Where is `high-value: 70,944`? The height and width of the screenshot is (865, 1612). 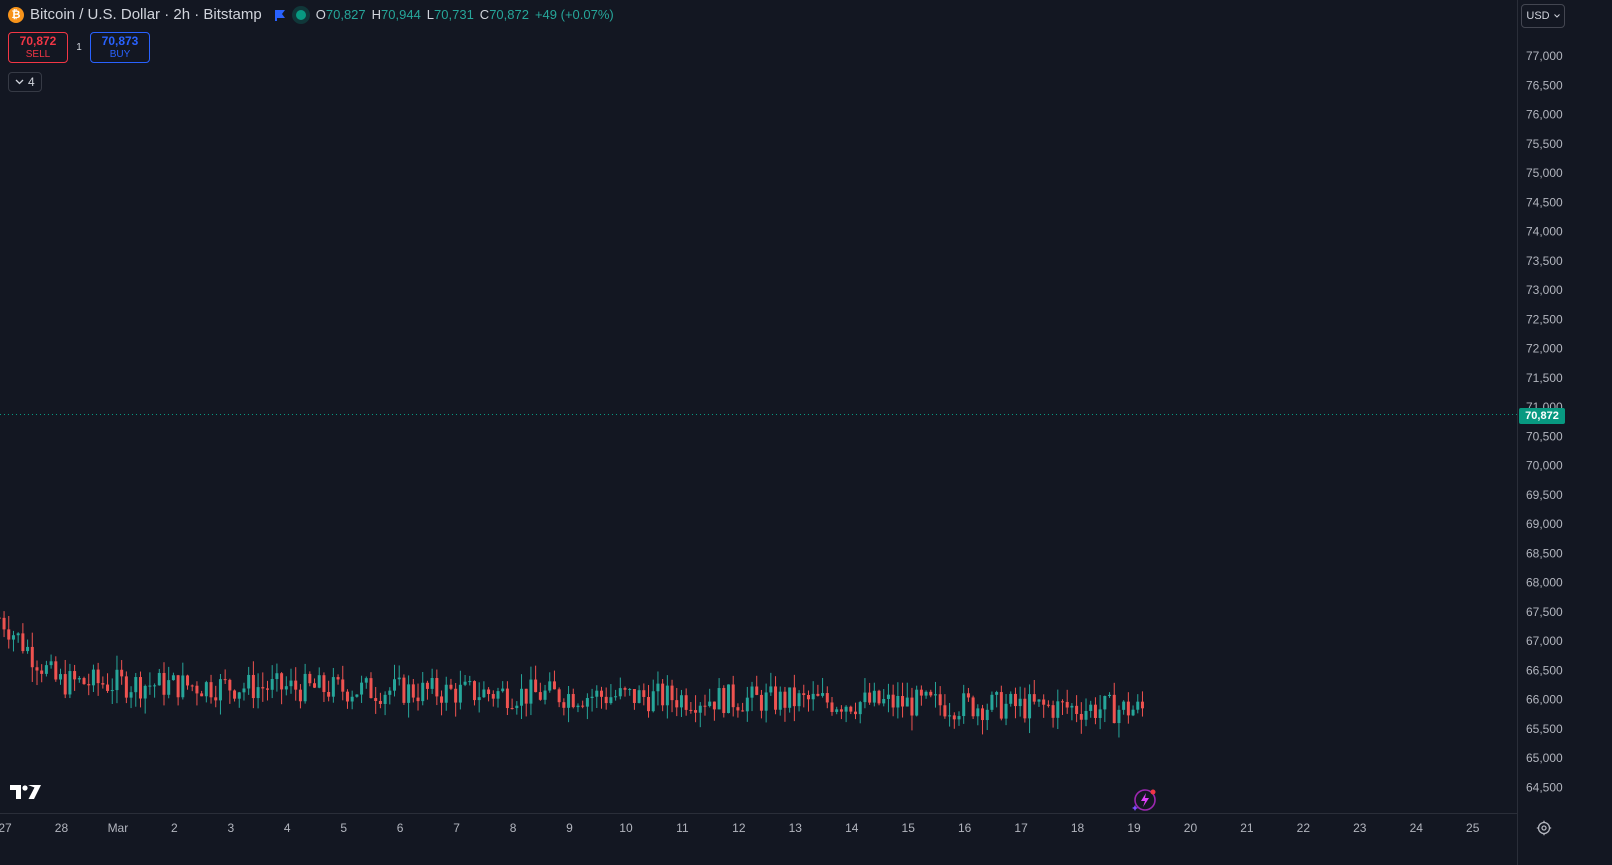 high-value: 70,944 is located at coordinates (401, 14).